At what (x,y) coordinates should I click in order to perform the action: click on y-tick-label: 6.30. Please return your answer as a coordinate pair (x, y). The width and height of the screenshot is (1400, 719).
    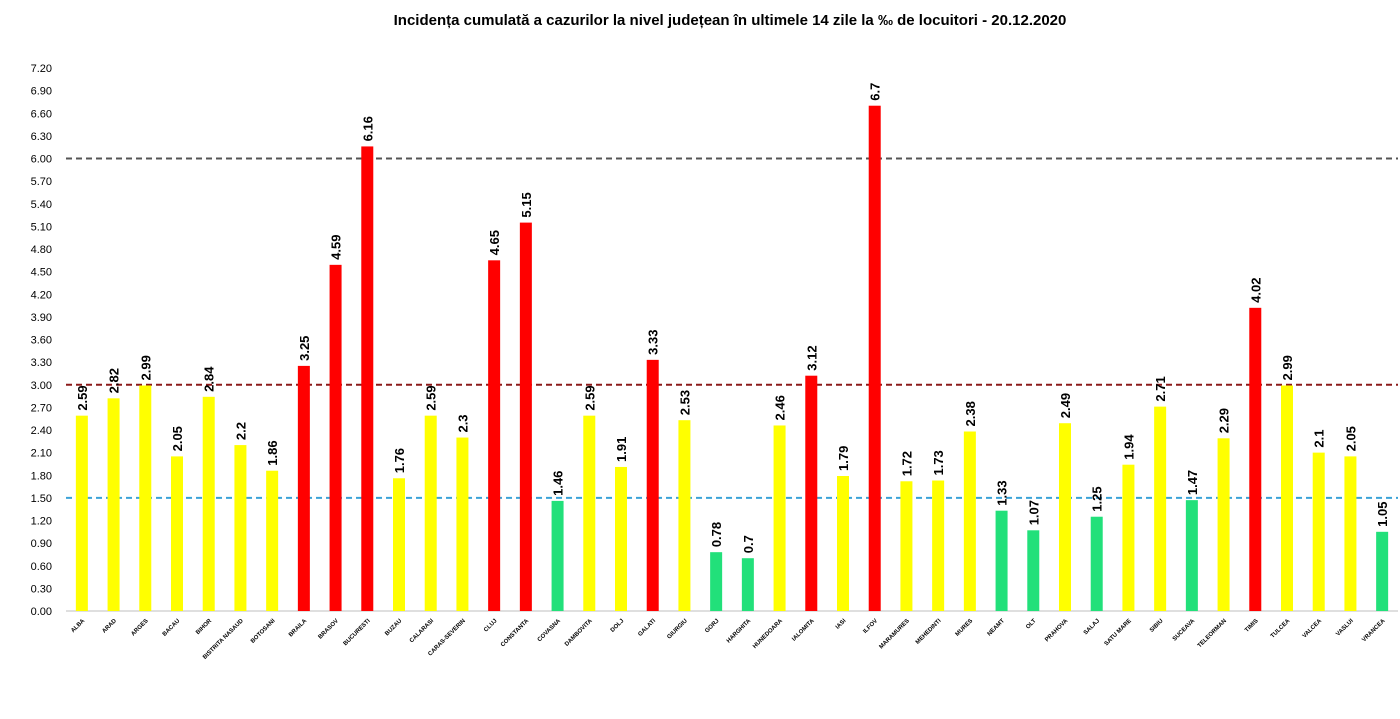
    Looking at the image, I should click on (41, 137).